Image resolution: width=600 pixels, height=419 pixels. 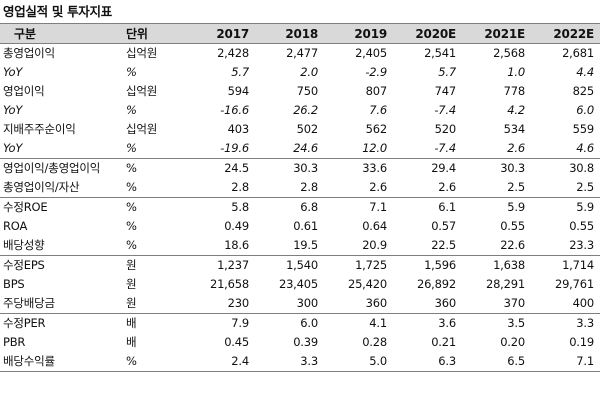 What do you see at coordinates (516, 72) in the screenshot?
I see `cell-value: 1.0` at bounding box center [516, 72].